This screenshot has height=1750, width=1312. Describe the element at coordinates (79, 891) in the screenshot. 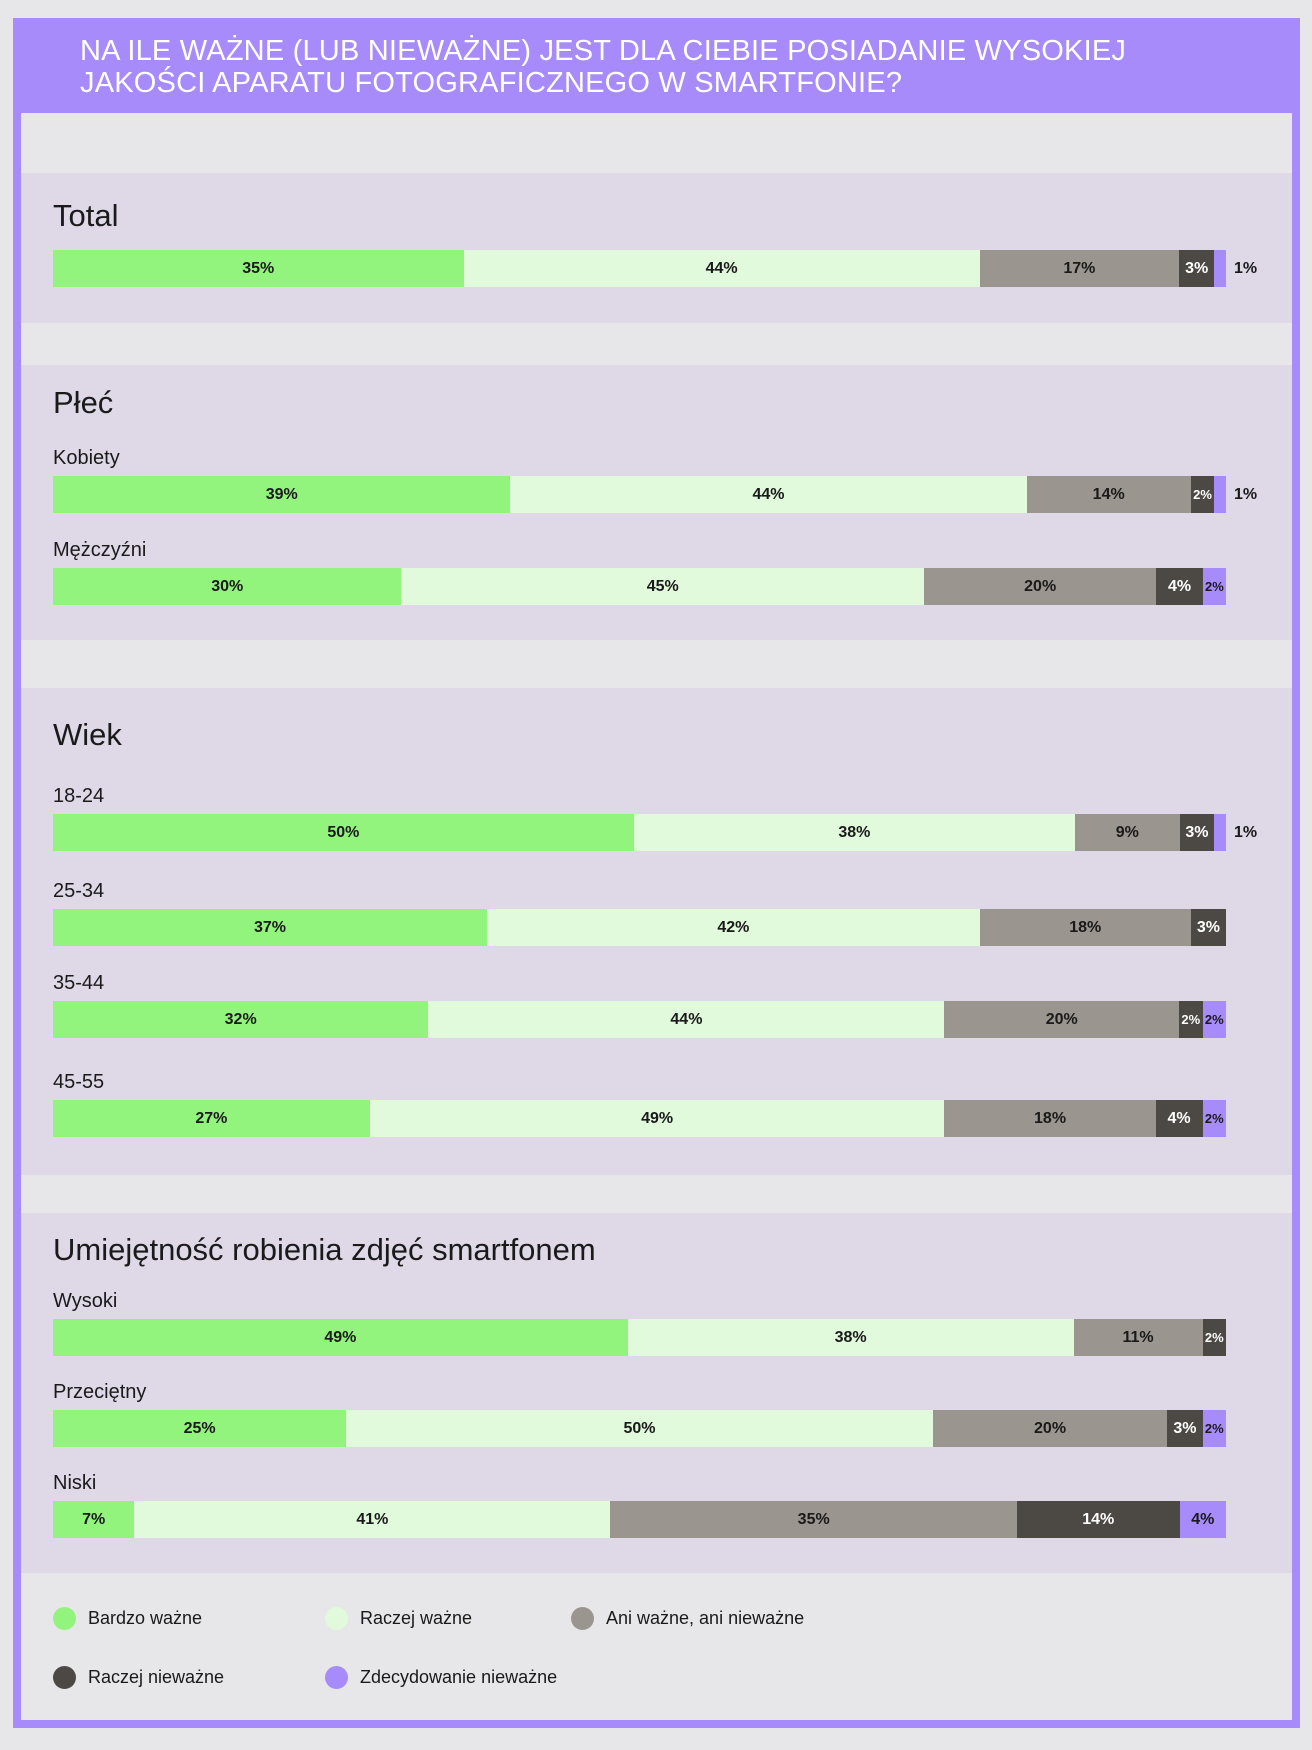

I see `row-label: 25-34` at that location.